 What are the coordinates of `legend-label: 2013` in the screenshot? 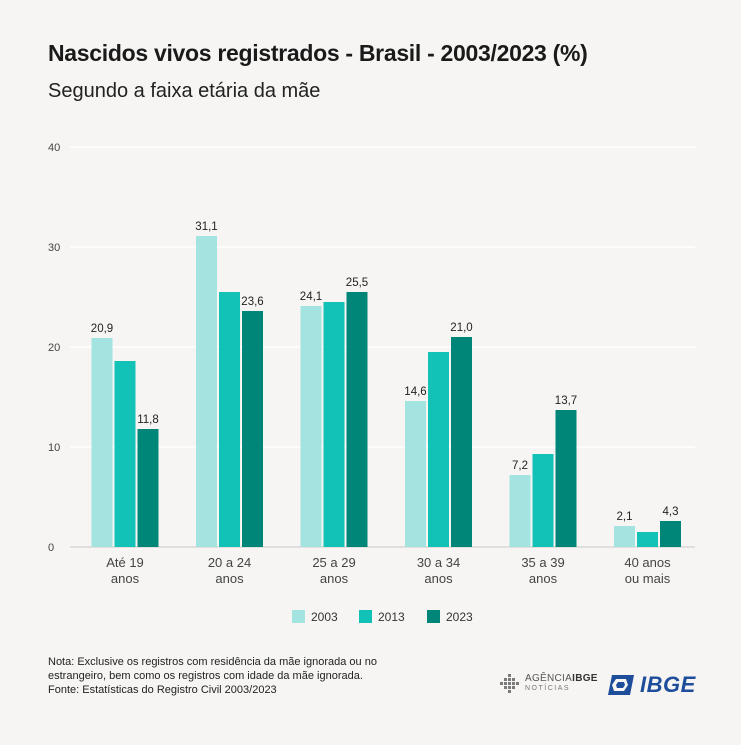 It's located at (391, 617).